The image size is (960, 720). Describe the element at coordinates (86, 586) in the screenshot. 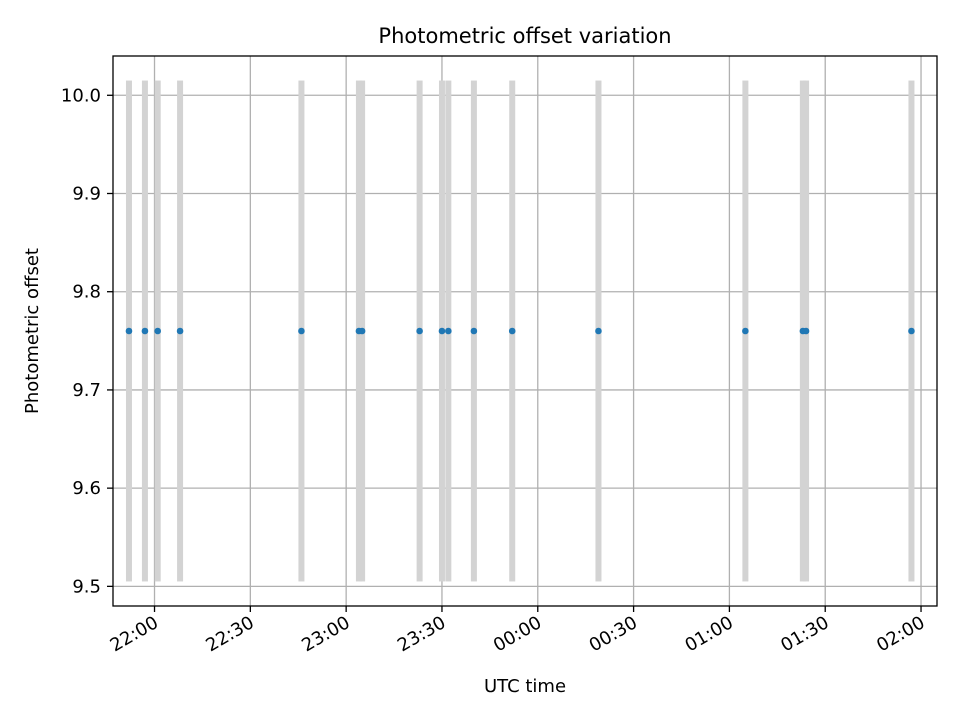

I see `y-tick-label: 9.5` at that location.